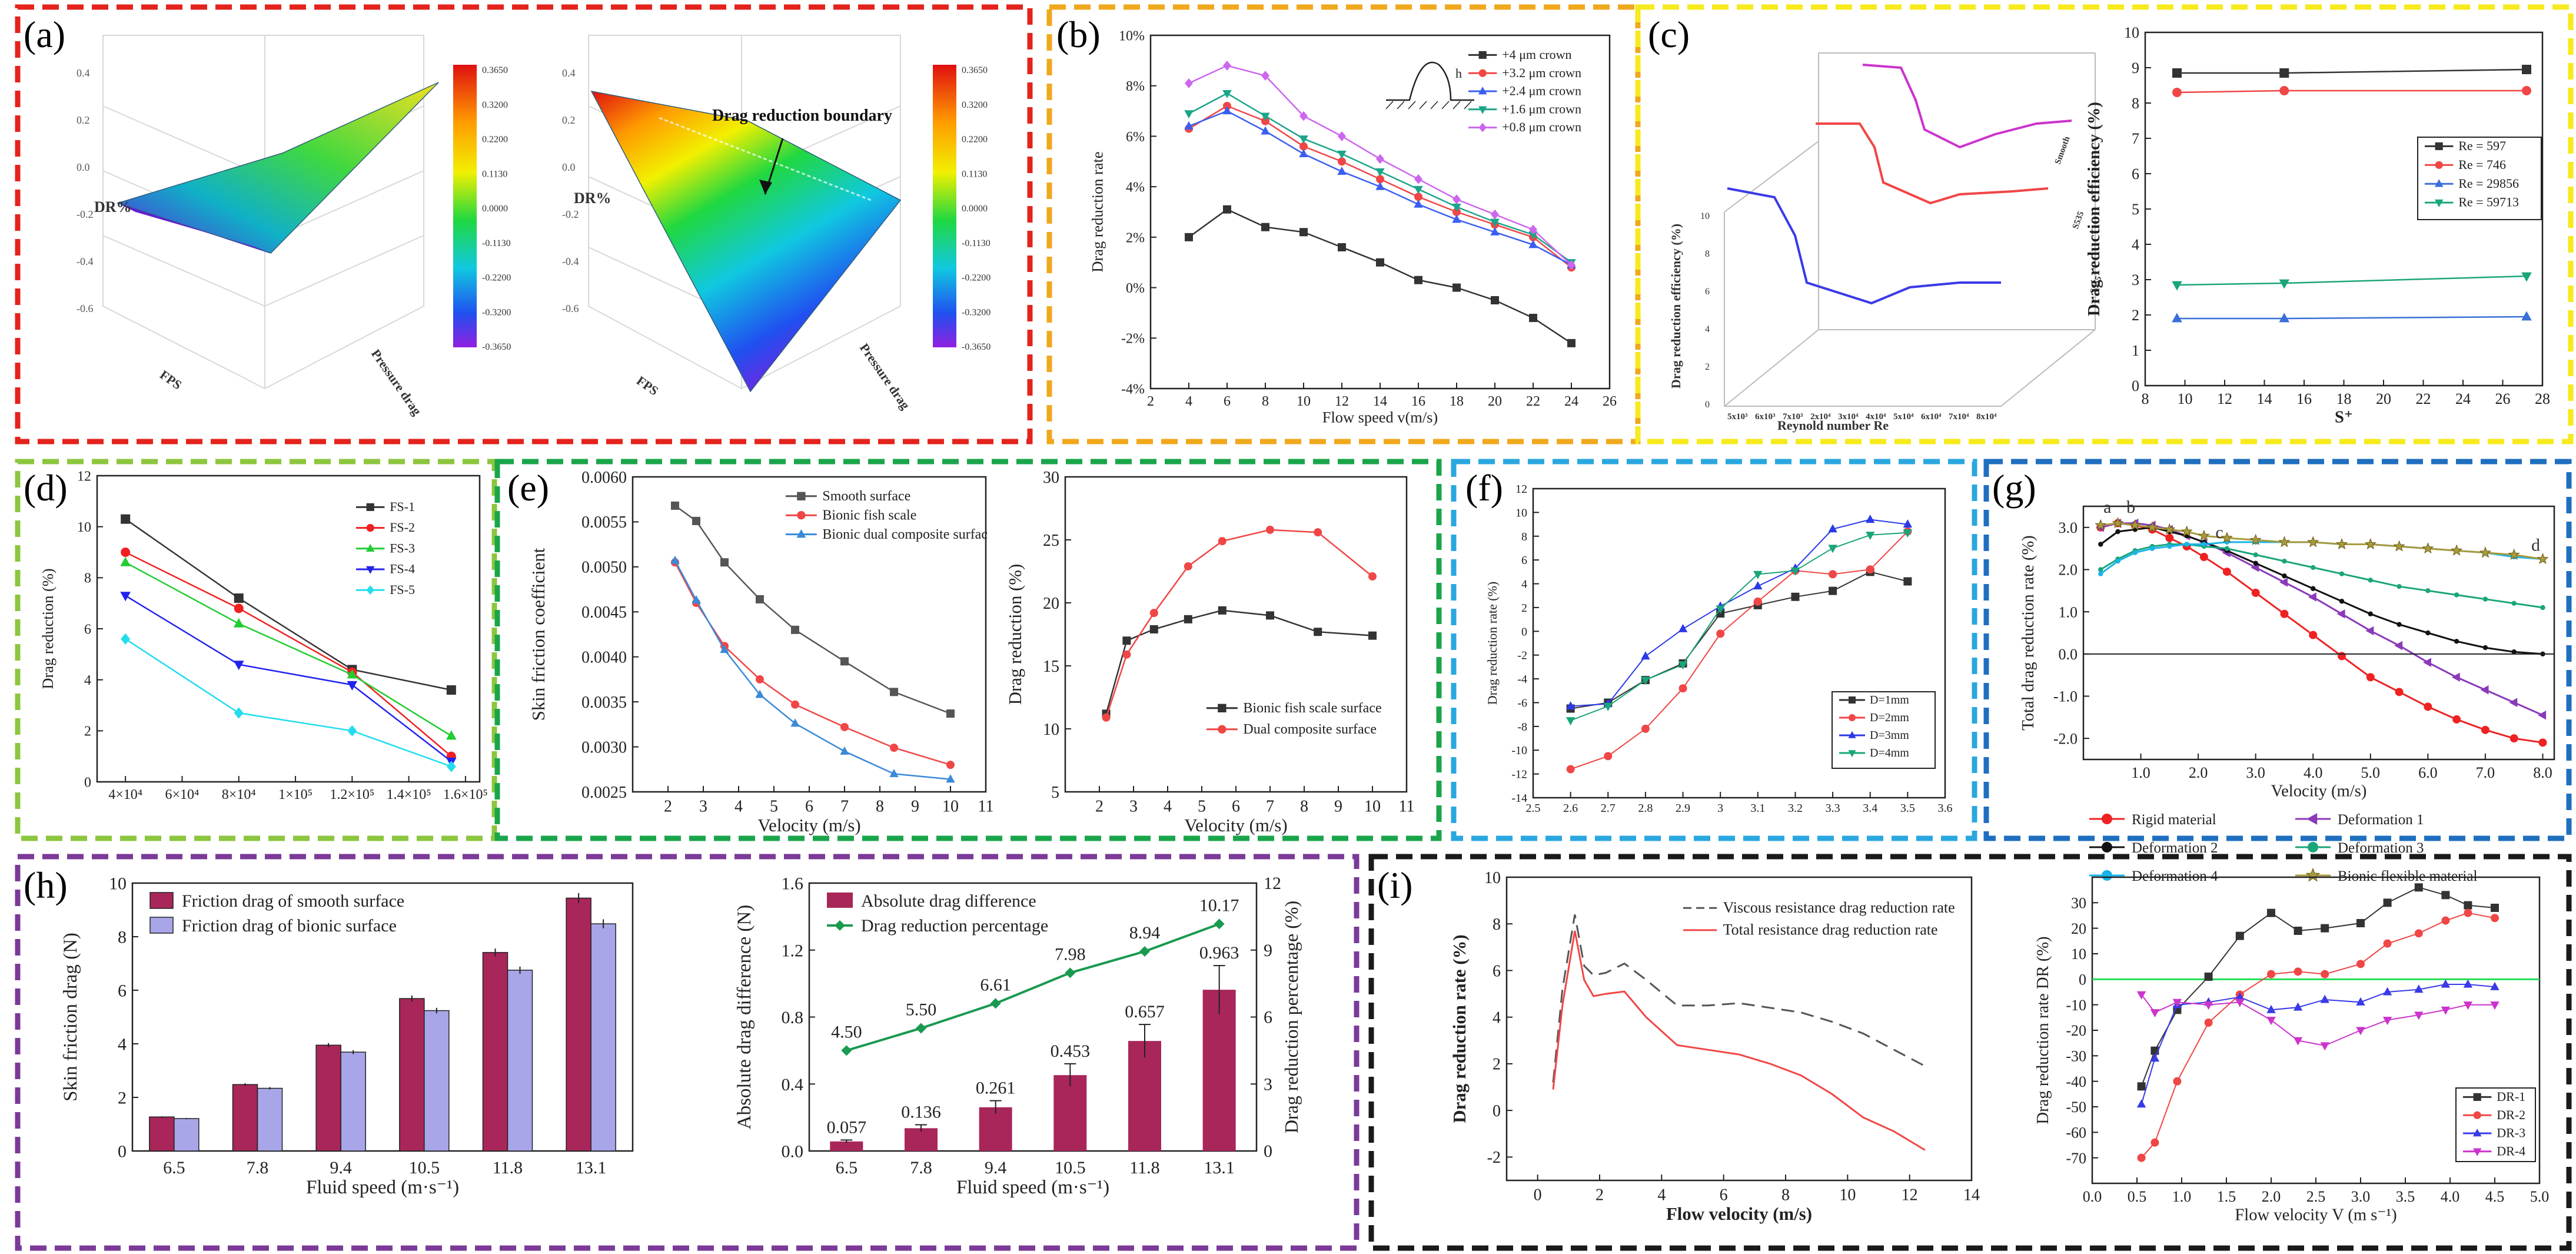 The image size is (2576, 1254). I want to click on x-tick-label: 16, so click(2304, 398).